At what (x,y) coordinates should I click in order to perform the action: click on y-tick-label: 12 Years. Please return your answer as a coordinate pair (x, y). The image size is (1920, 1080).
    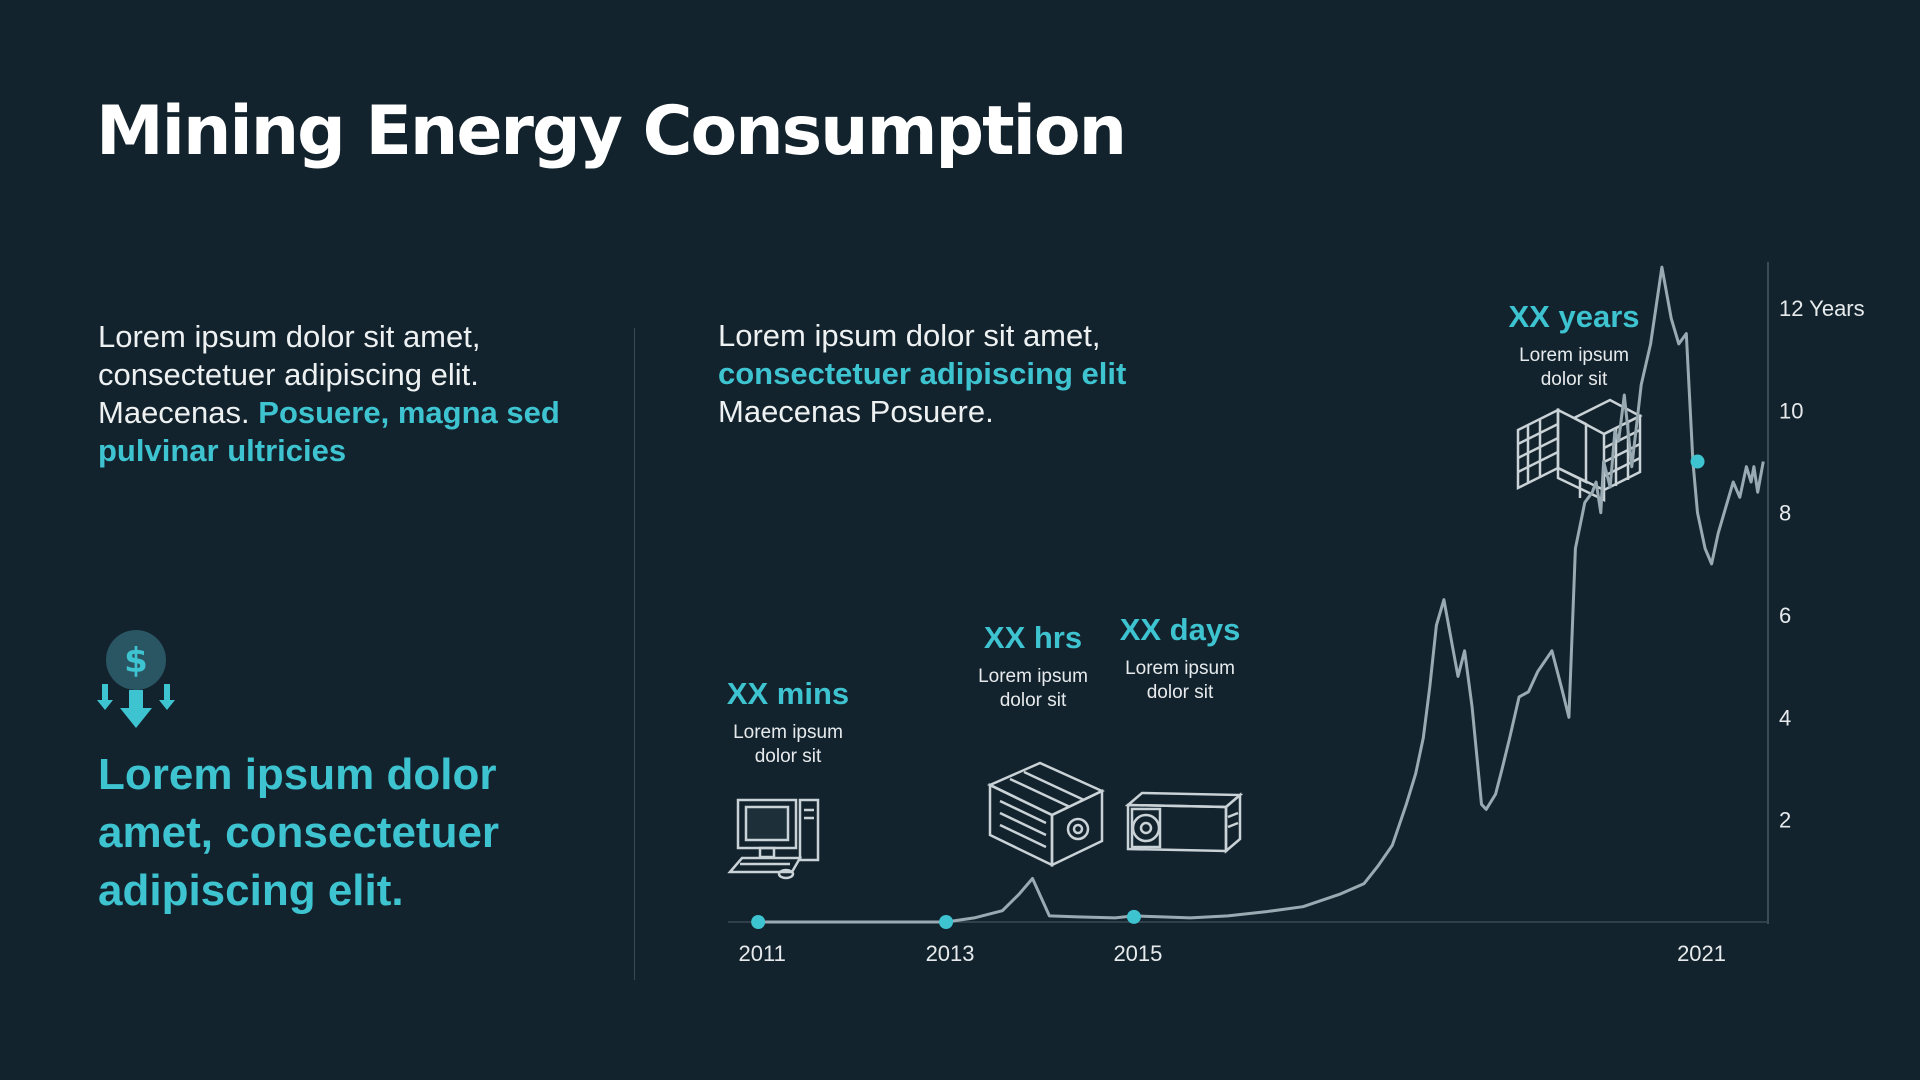
    Looking at the image, I should click on (1822, 308).